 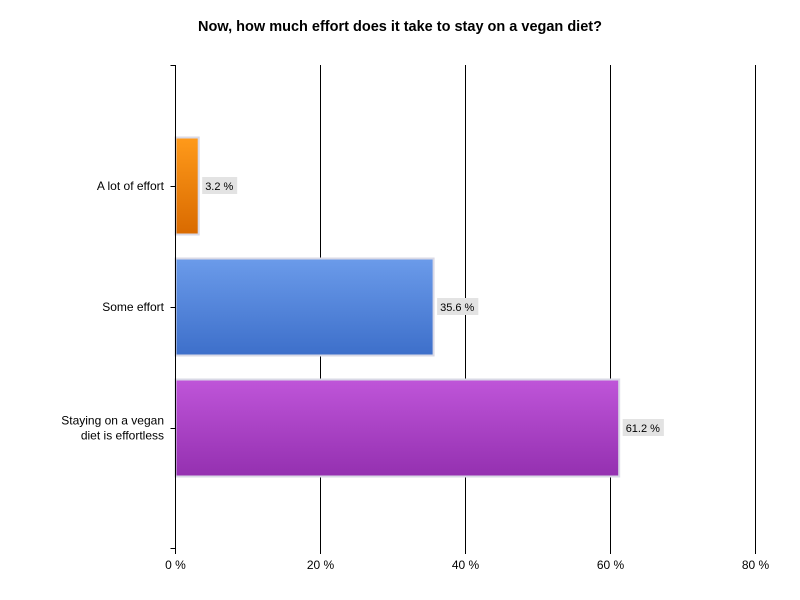 I want to click on x-tick-label: 80 %, so click(x=756, y=565).